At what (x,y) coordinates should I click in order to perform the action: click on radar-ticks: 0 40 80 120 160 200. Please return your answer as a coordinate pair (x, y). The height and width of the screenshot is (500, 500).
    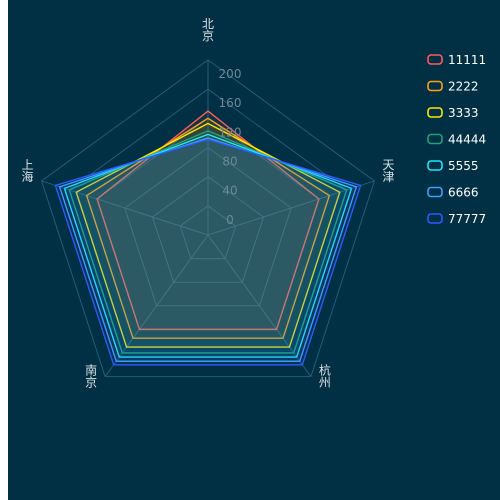
    Looking at the image, I should click on (230, 147).